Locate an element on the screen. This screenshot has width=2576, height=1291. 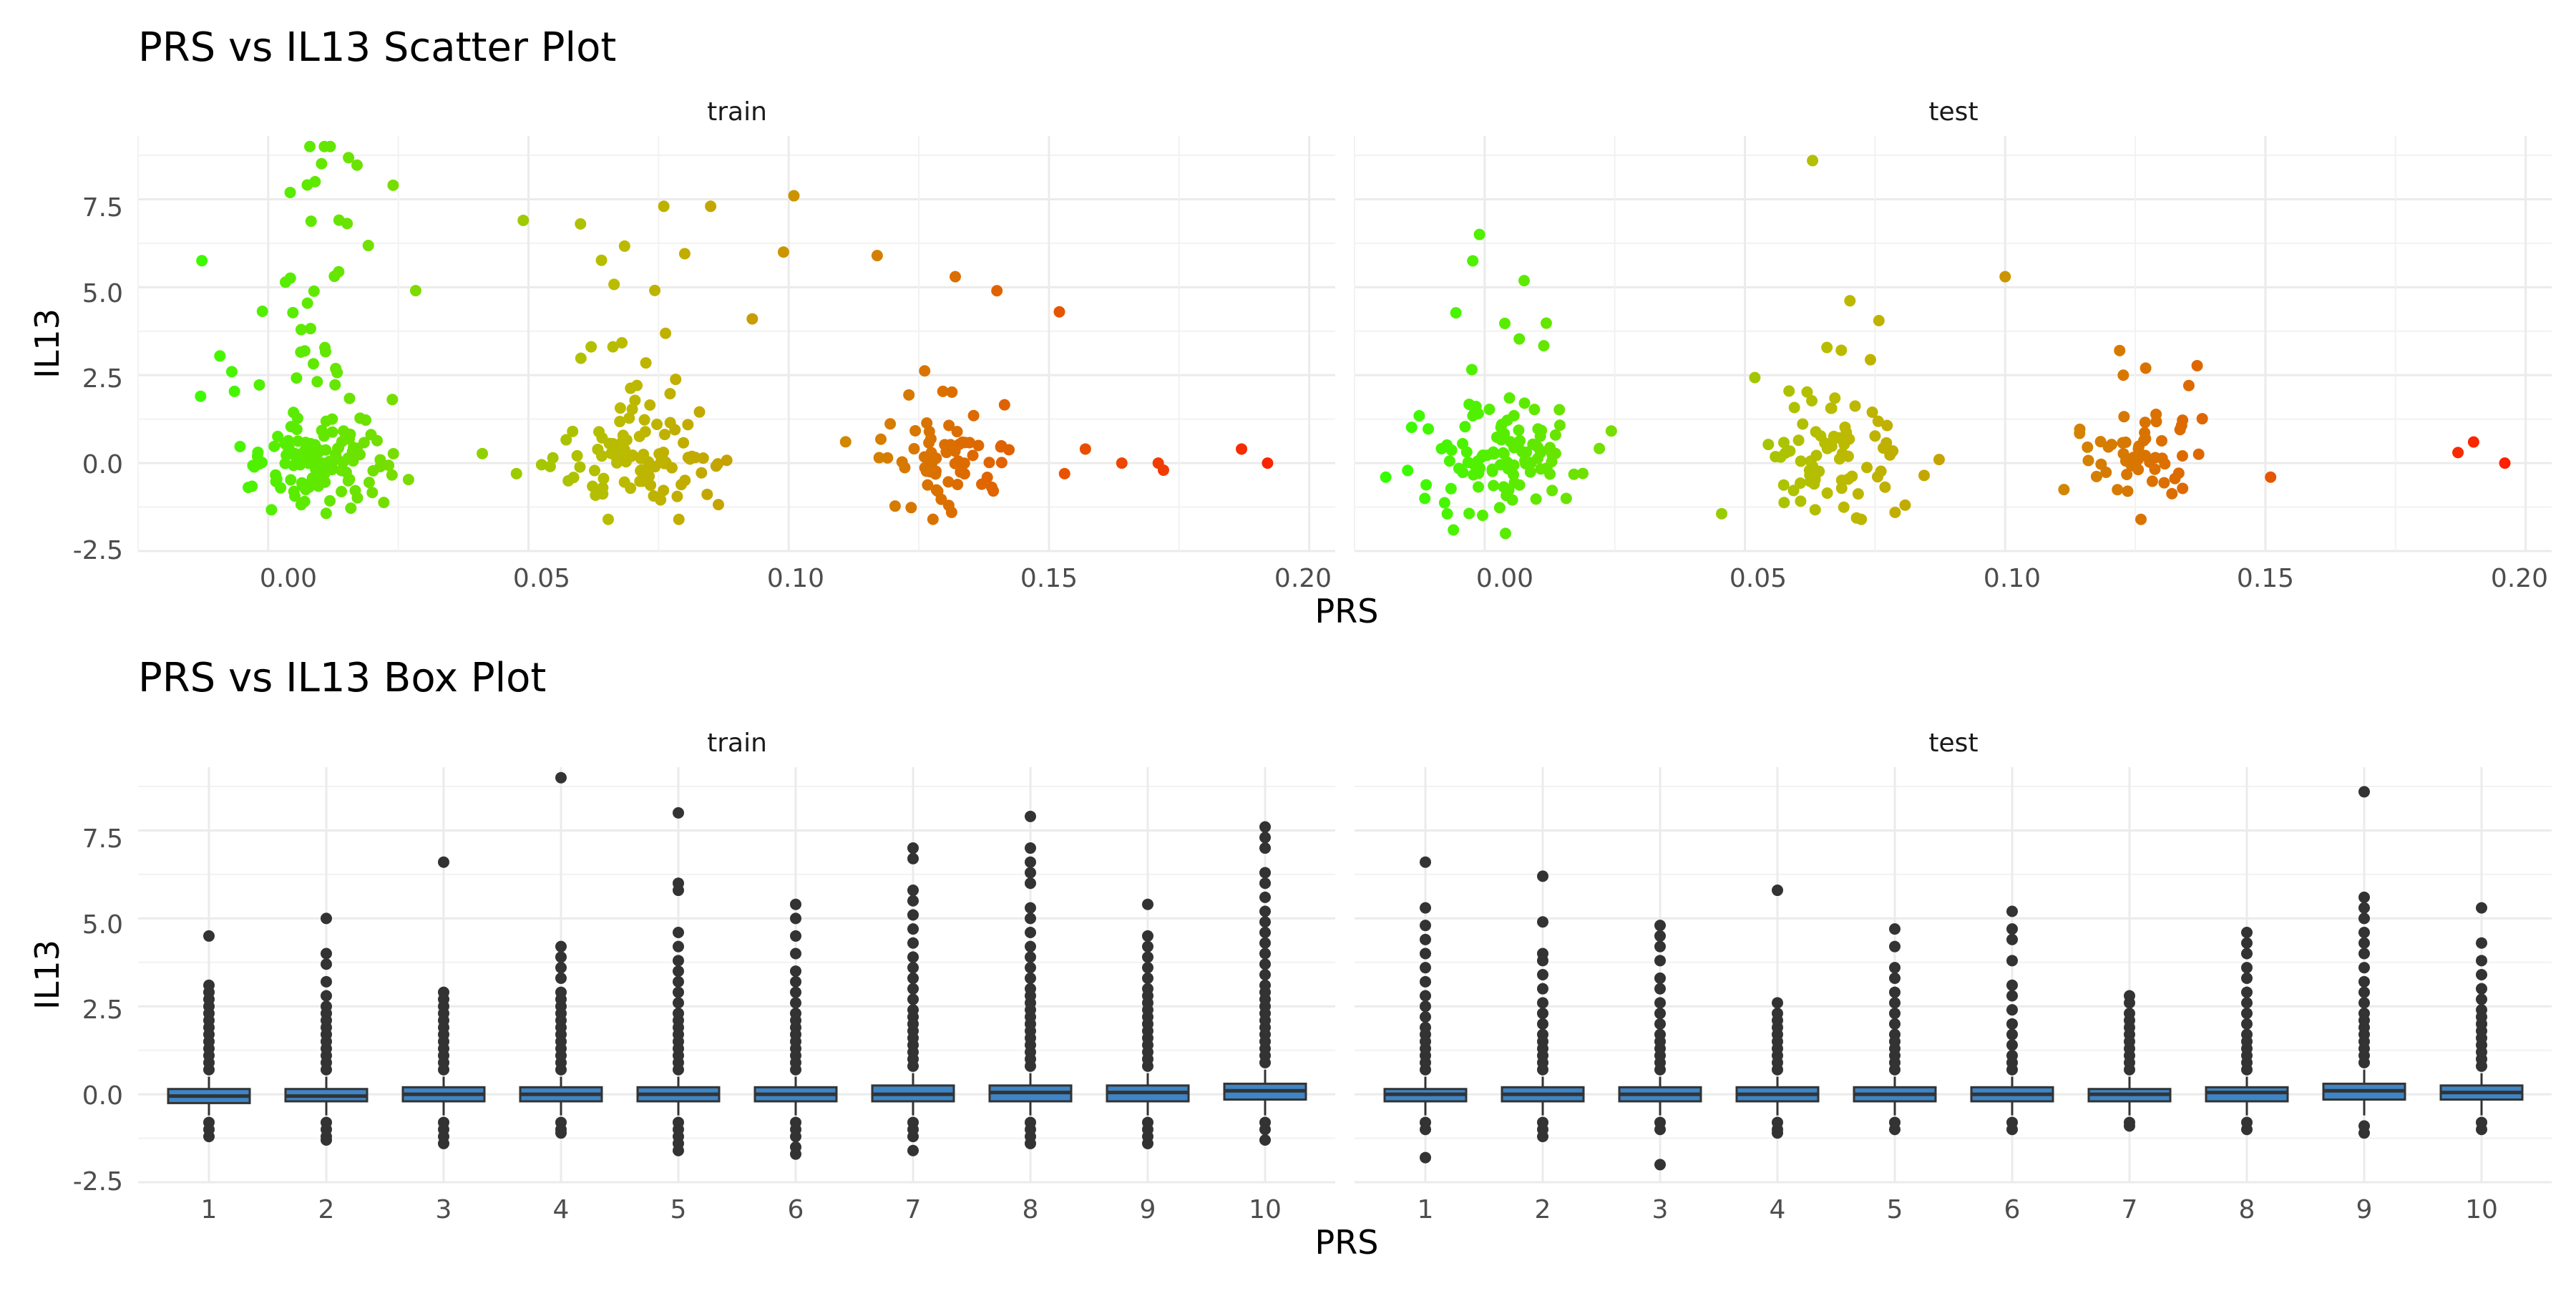
box-ytick-label: 5.0 is located at coordinates (102, 925).